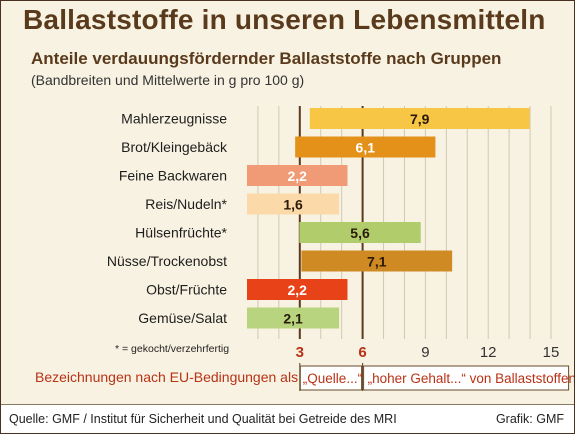 This screenshot has width=575, height=434. I want to click on category-label: Nüsse/Trockenobst, so click(167, 261).